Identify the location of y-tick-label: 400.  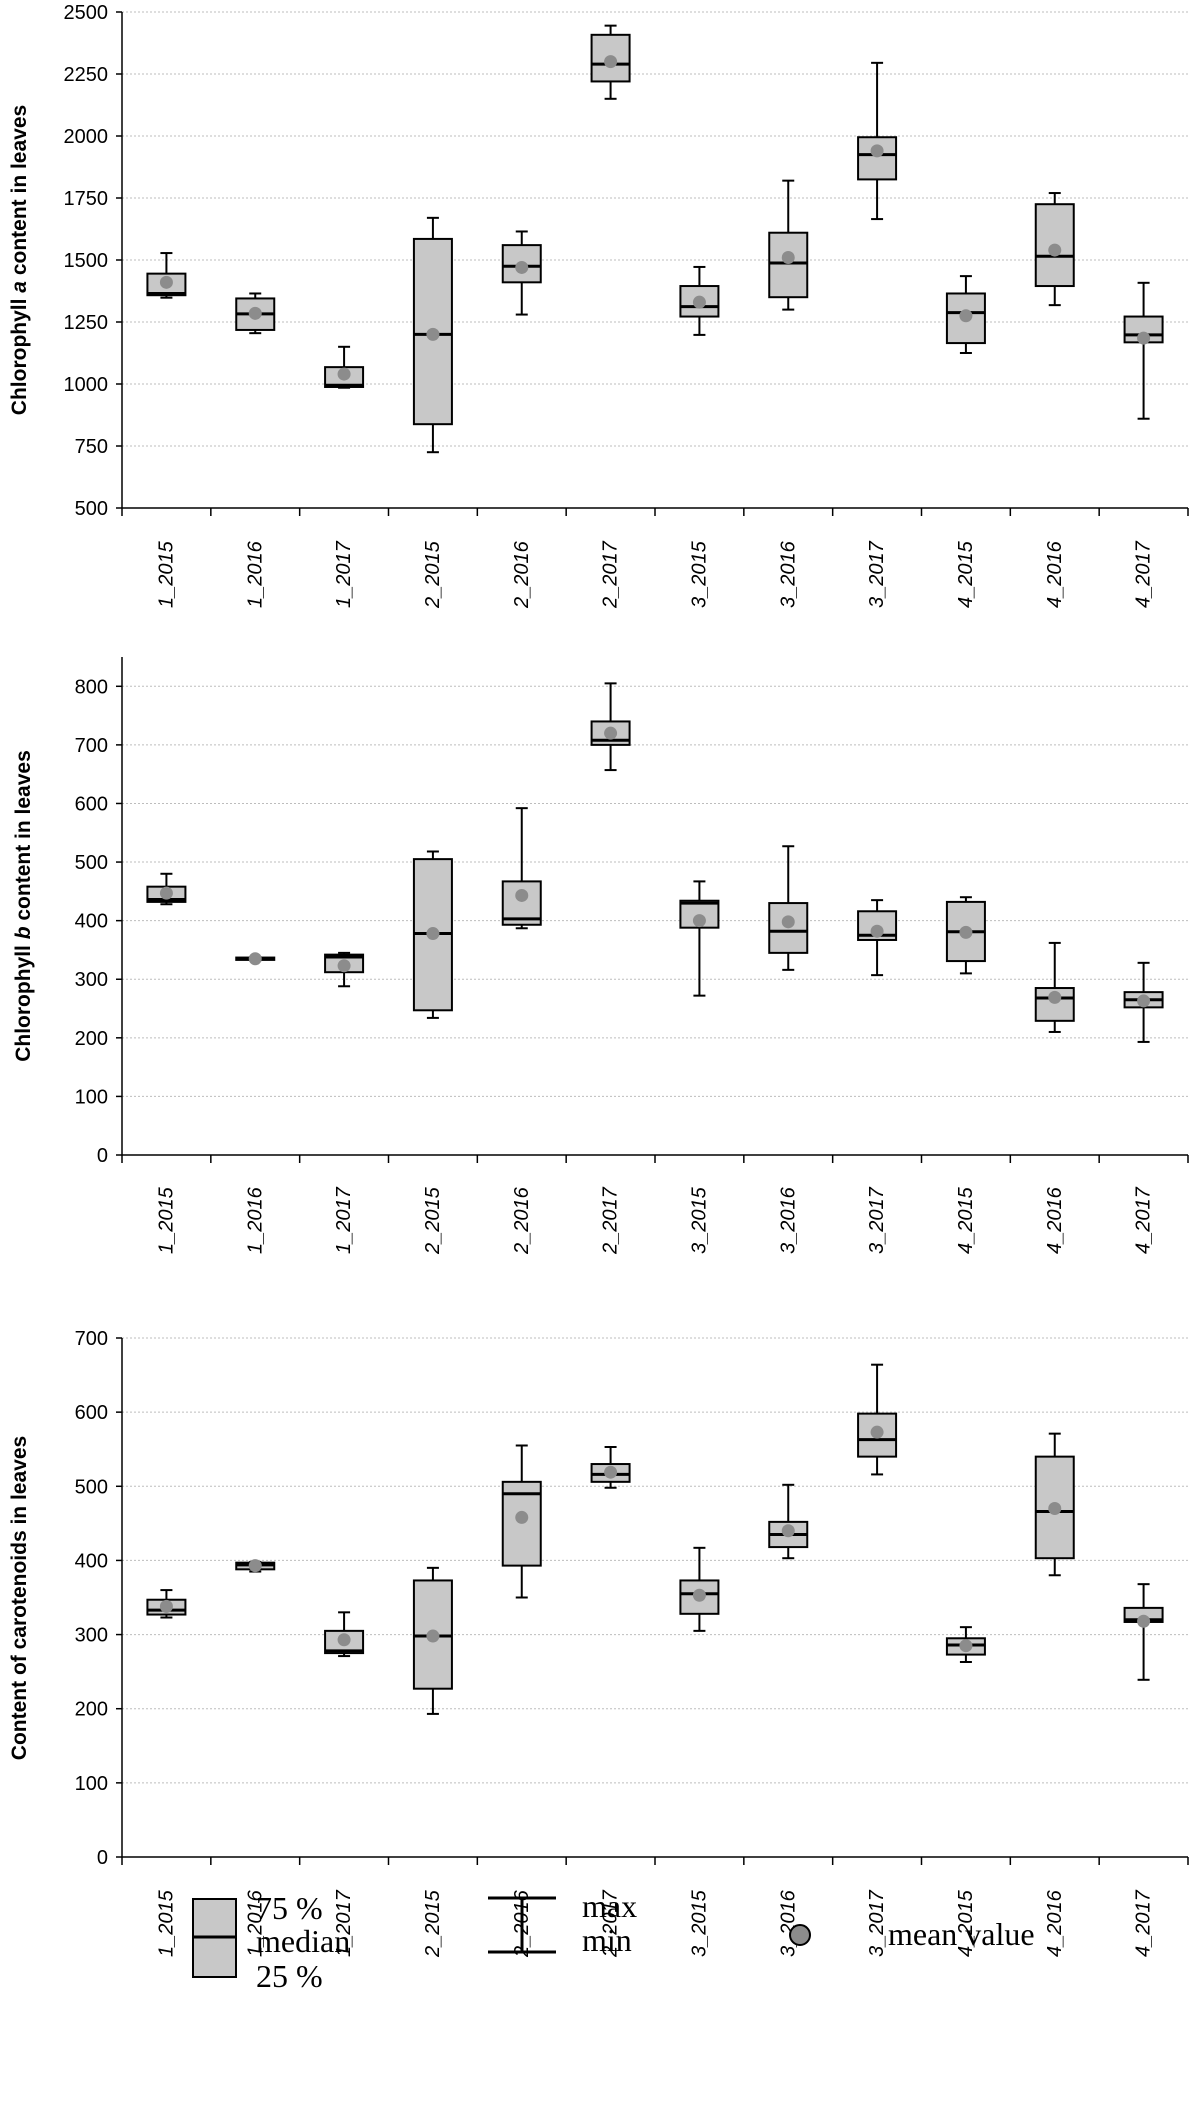
(91, 1561).